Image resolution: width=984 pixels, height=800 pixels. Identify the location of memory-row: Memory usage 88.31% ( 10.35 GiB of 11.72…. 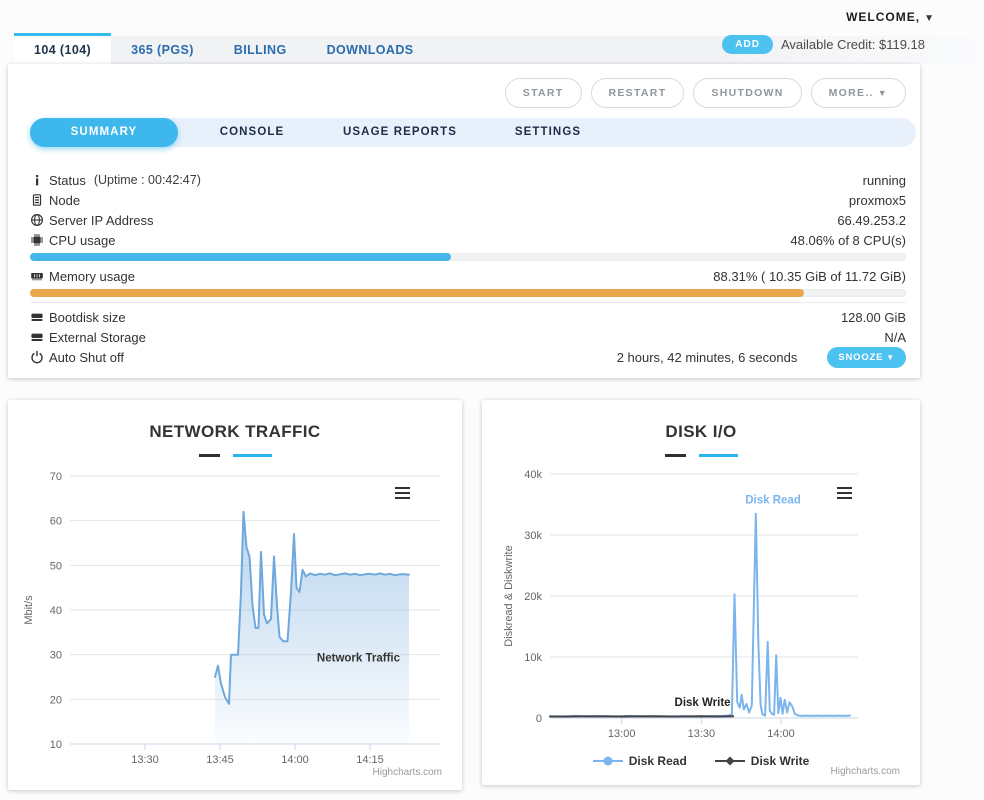
(468, 276).